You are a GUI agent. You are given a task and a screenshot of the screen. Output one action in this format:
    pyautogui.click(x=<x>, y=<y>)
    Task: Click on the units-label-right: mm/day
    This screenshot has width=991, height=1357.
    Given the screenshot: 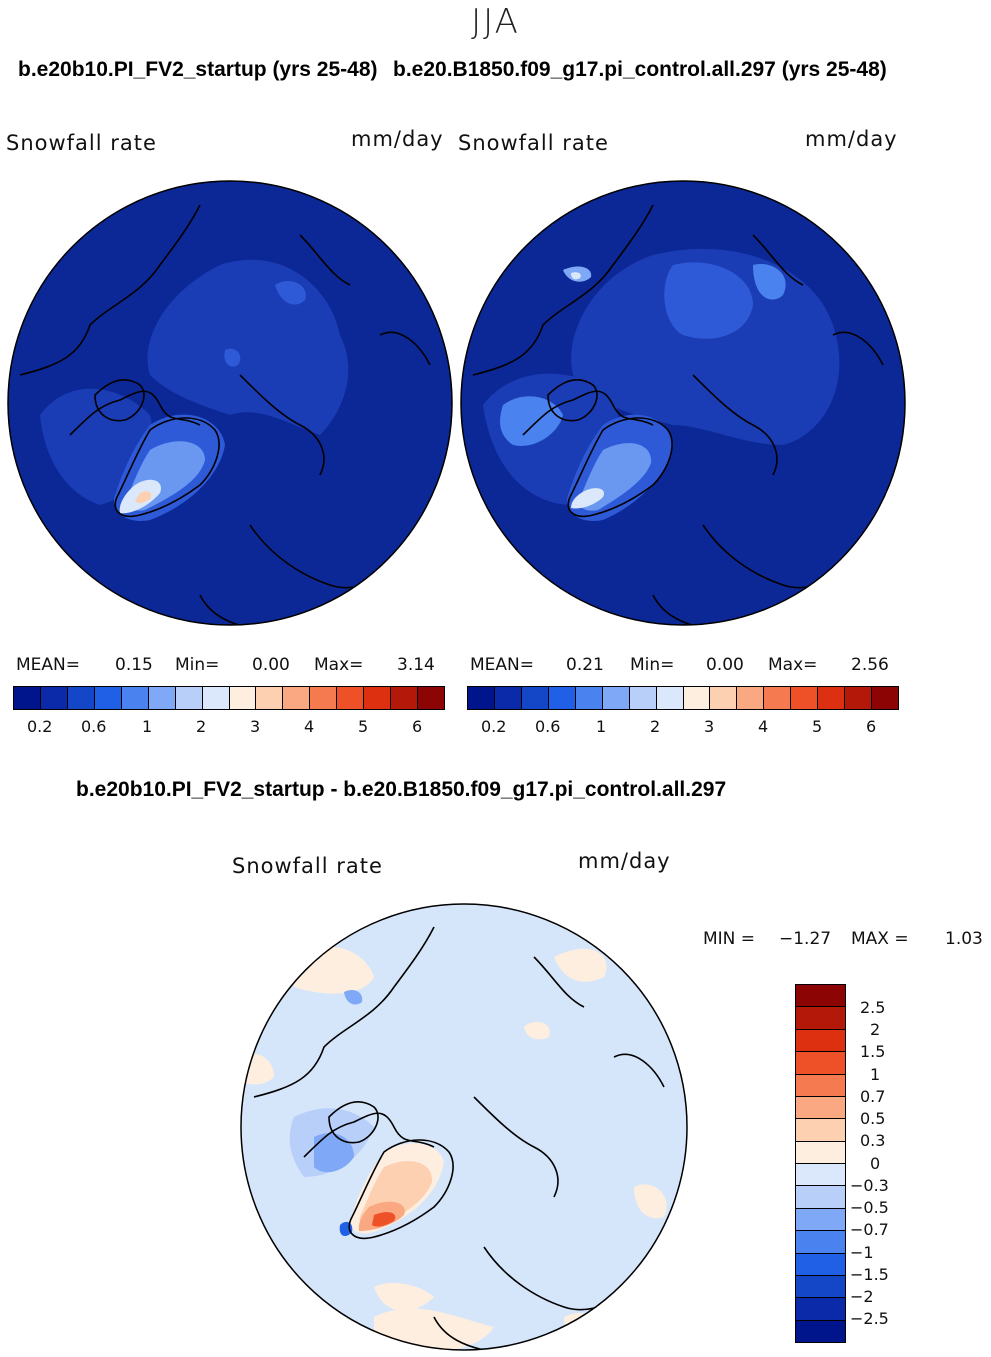 What is the action you would take?
    pyautogui.click(x=851, y=139)
    